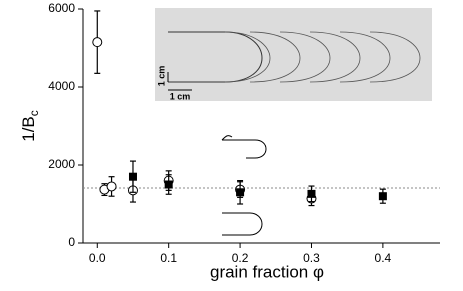 Image resolution: width=463 pixels, height=291 pixels. What do you see at coordinates (61, 8) in the screenshot?
I see `y-tick-label: 6000` at bounding box center [61, 8].